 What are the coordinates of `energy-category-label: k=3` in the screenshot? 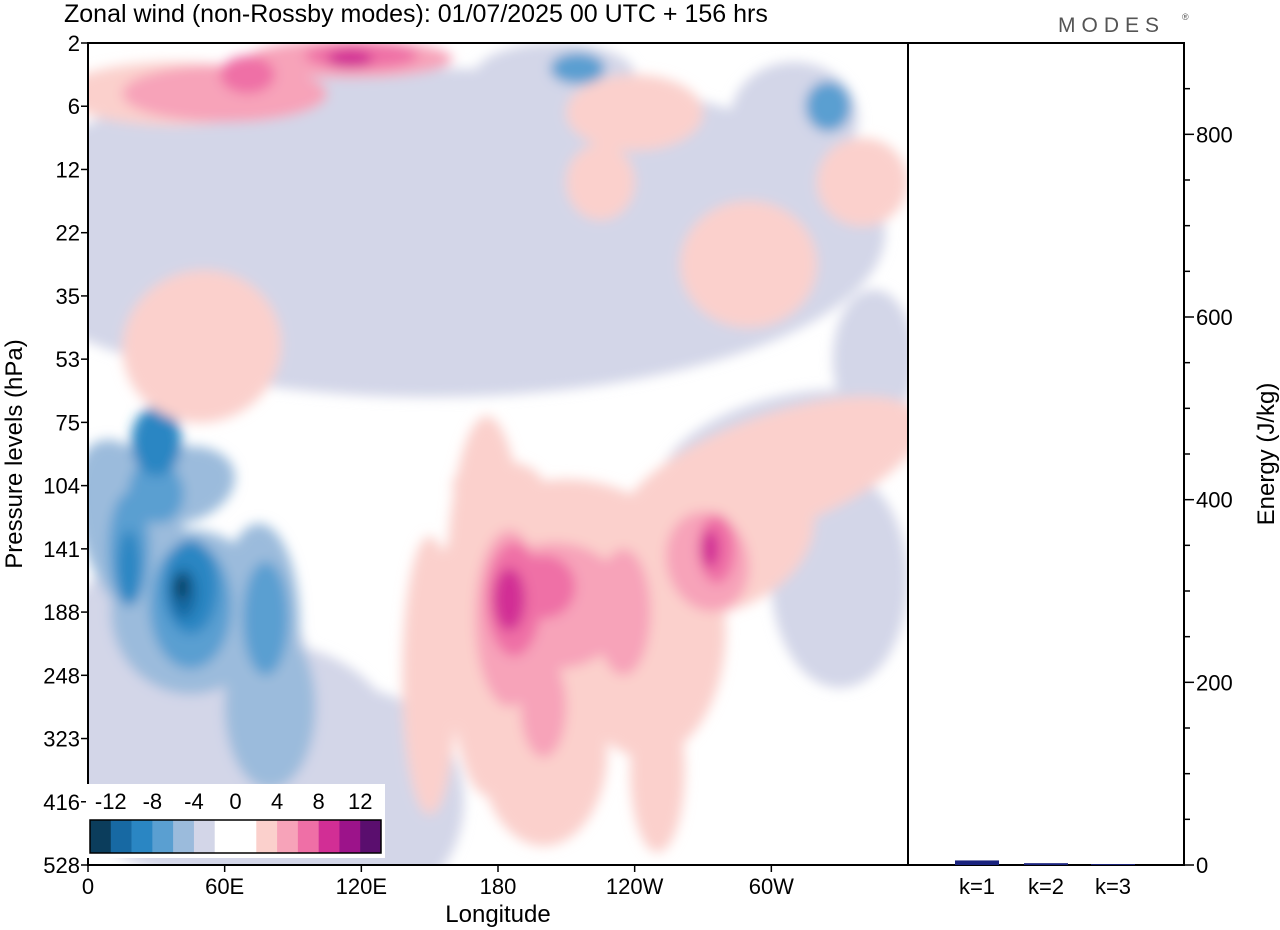 It's located at (1113, 886).